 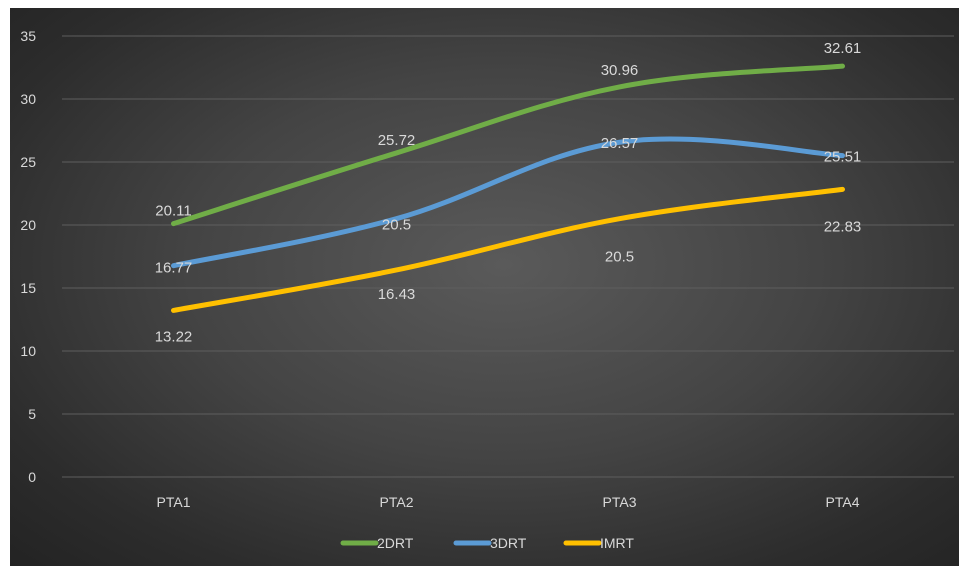 What do you see at coordinates (28, 36) in the screenshot?
I see `y-tick-label: 35` at bounding box center [28, 36].